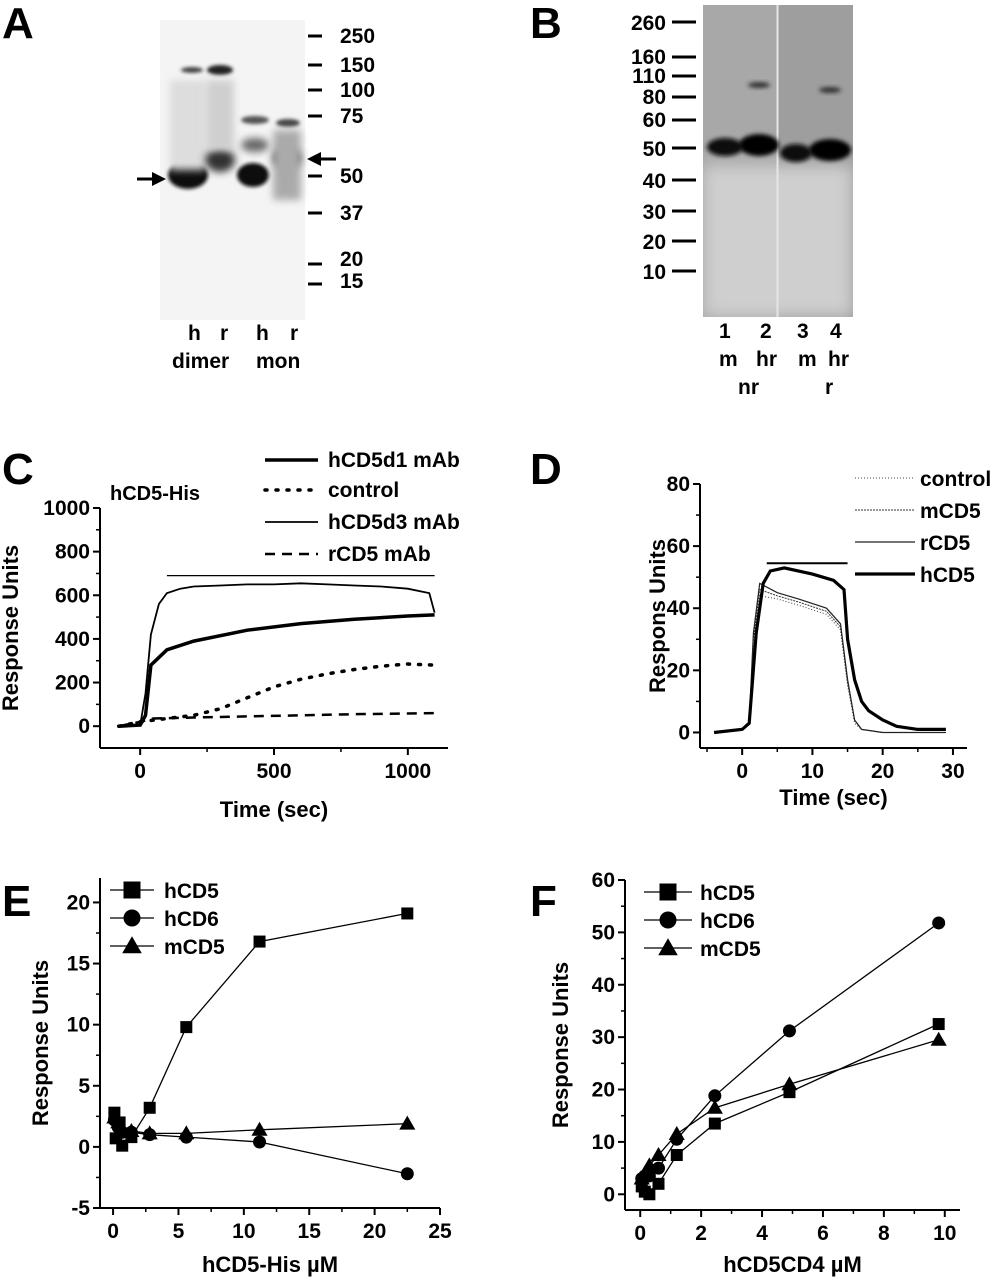 The width and height of the screenshot is (995, 1280). I want to click on marker-a-20: 20, so click(351, 259).